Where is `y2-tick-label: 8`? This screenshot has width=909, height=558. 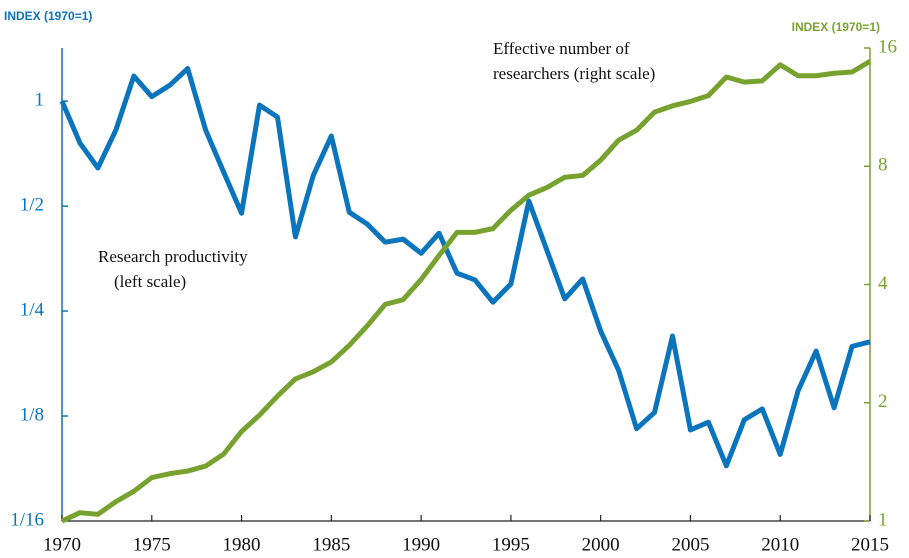
y2-tick-label: 8 is located at coordinates (883, 165).